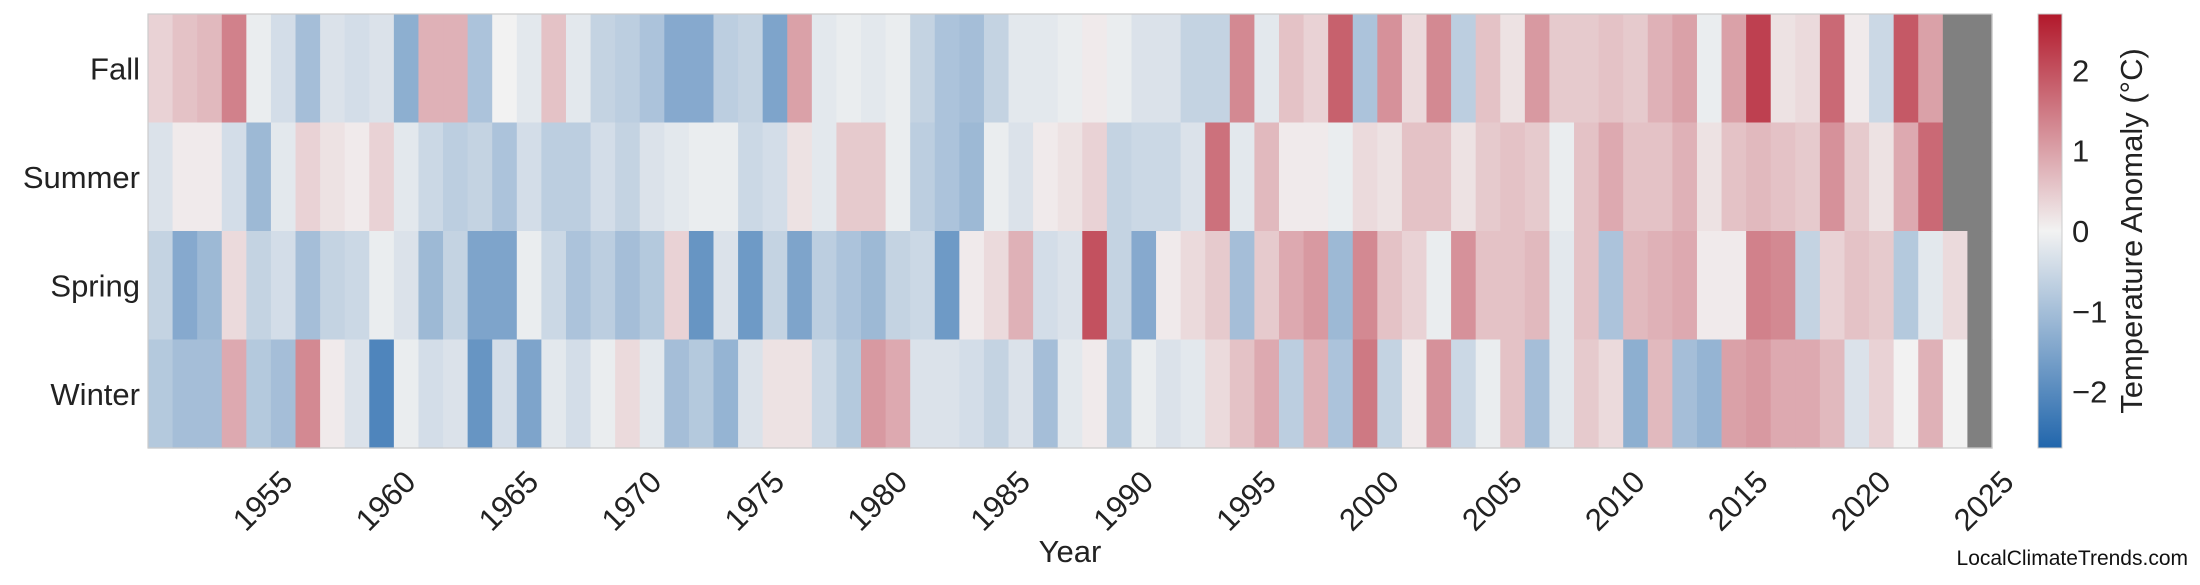 This screenshot has height=585, width=2200. Describe the element at coordinates (2080, 151) in the screenshot. I see `colorbar-tick-label: 1` at that location.